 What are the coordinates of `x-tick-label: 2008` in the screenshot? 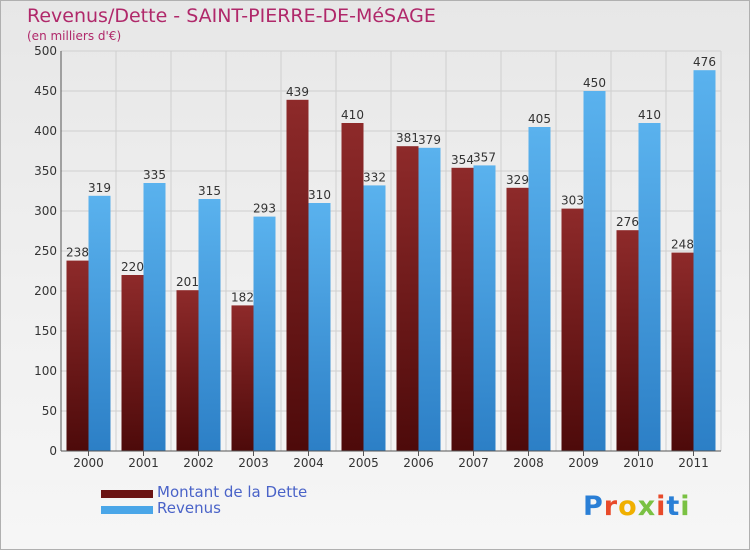 It's located at (528, 463).